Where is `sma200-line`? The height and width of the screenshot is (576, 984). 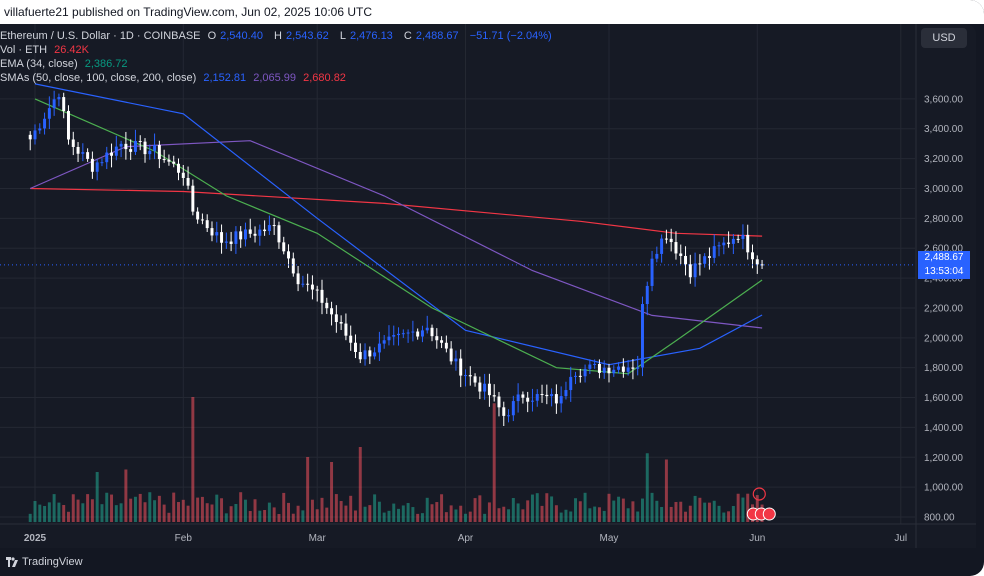 sma200-line is located at coordinates (396, 212).